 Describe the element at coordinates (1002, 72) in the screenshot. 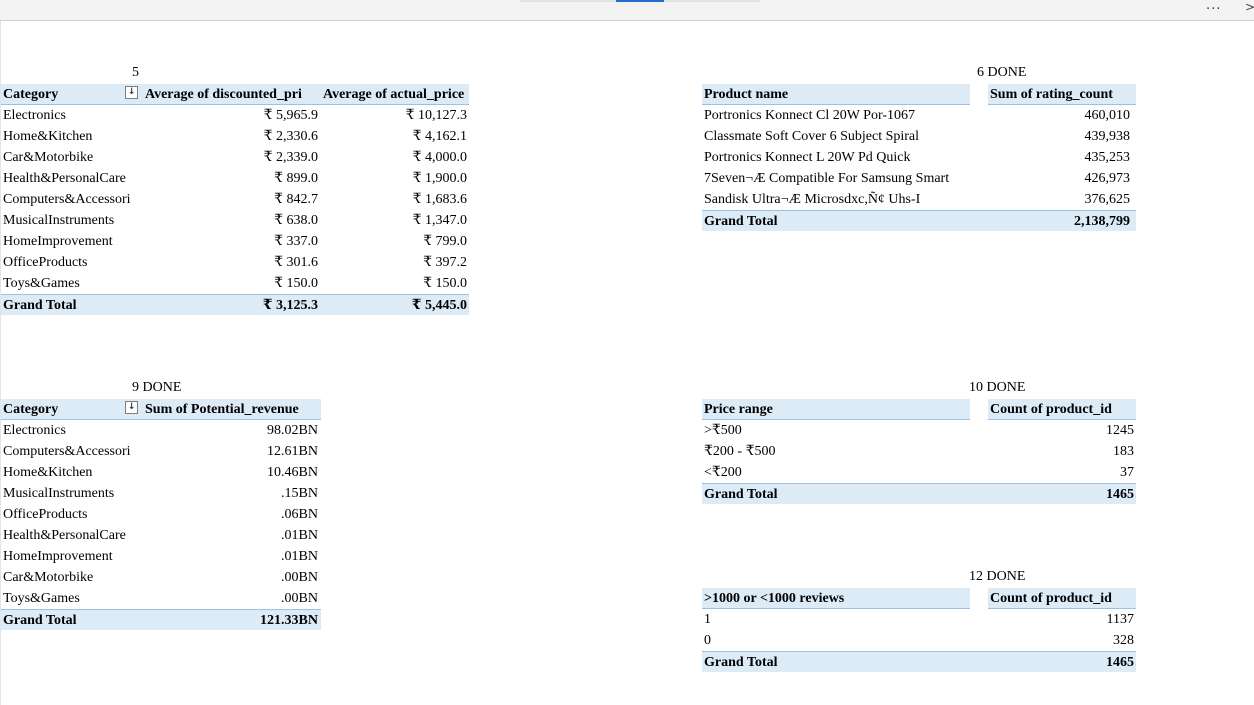

I see `pivot-title: 6 DONE` at that location.